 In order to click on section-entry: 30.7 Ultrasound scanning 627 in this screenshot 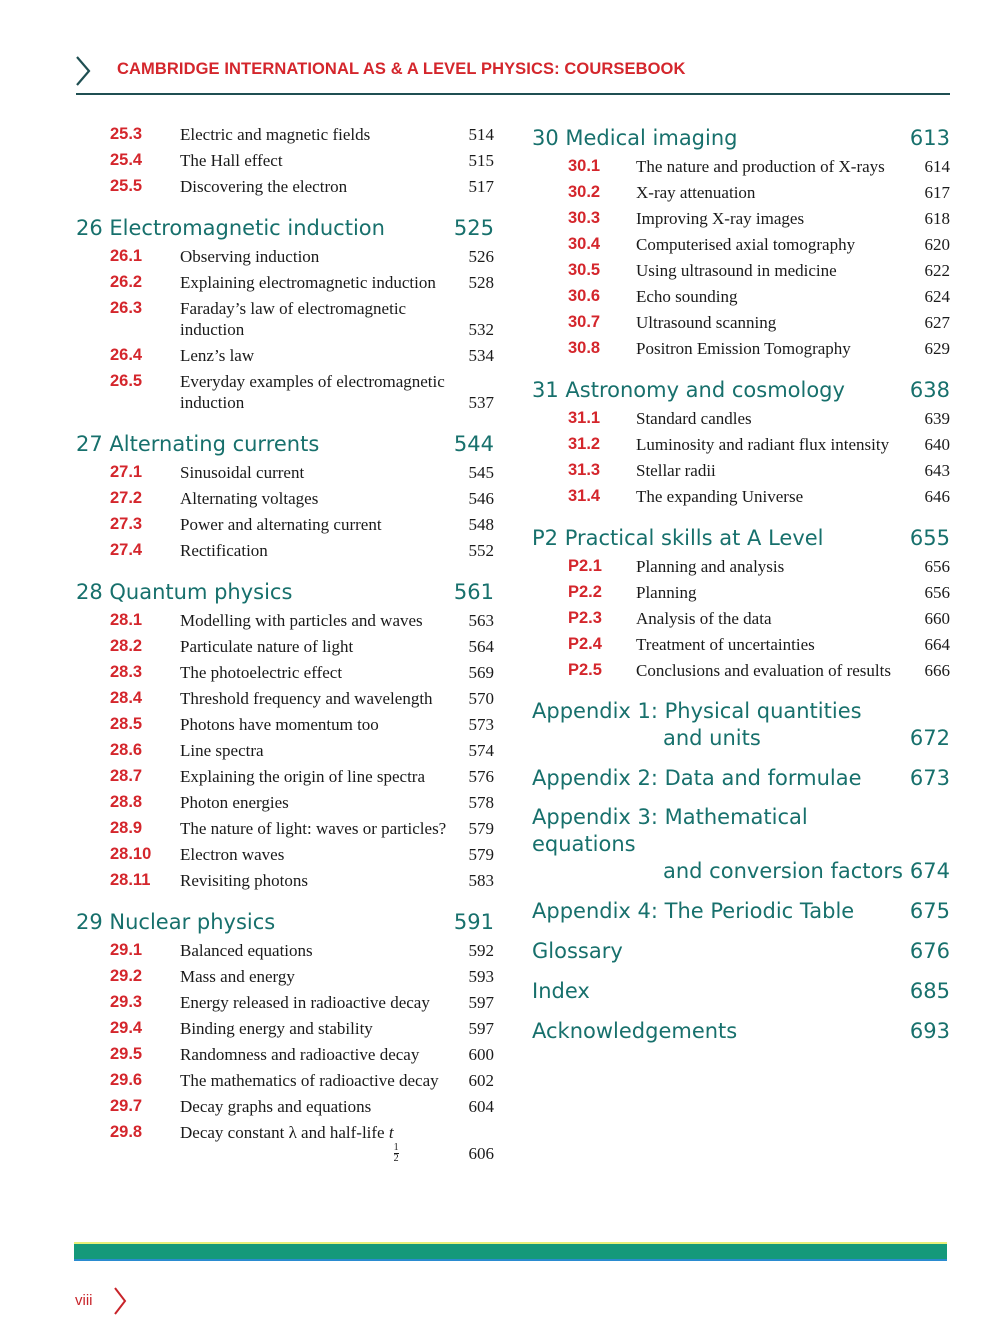, I will do `click(741, 325)`.